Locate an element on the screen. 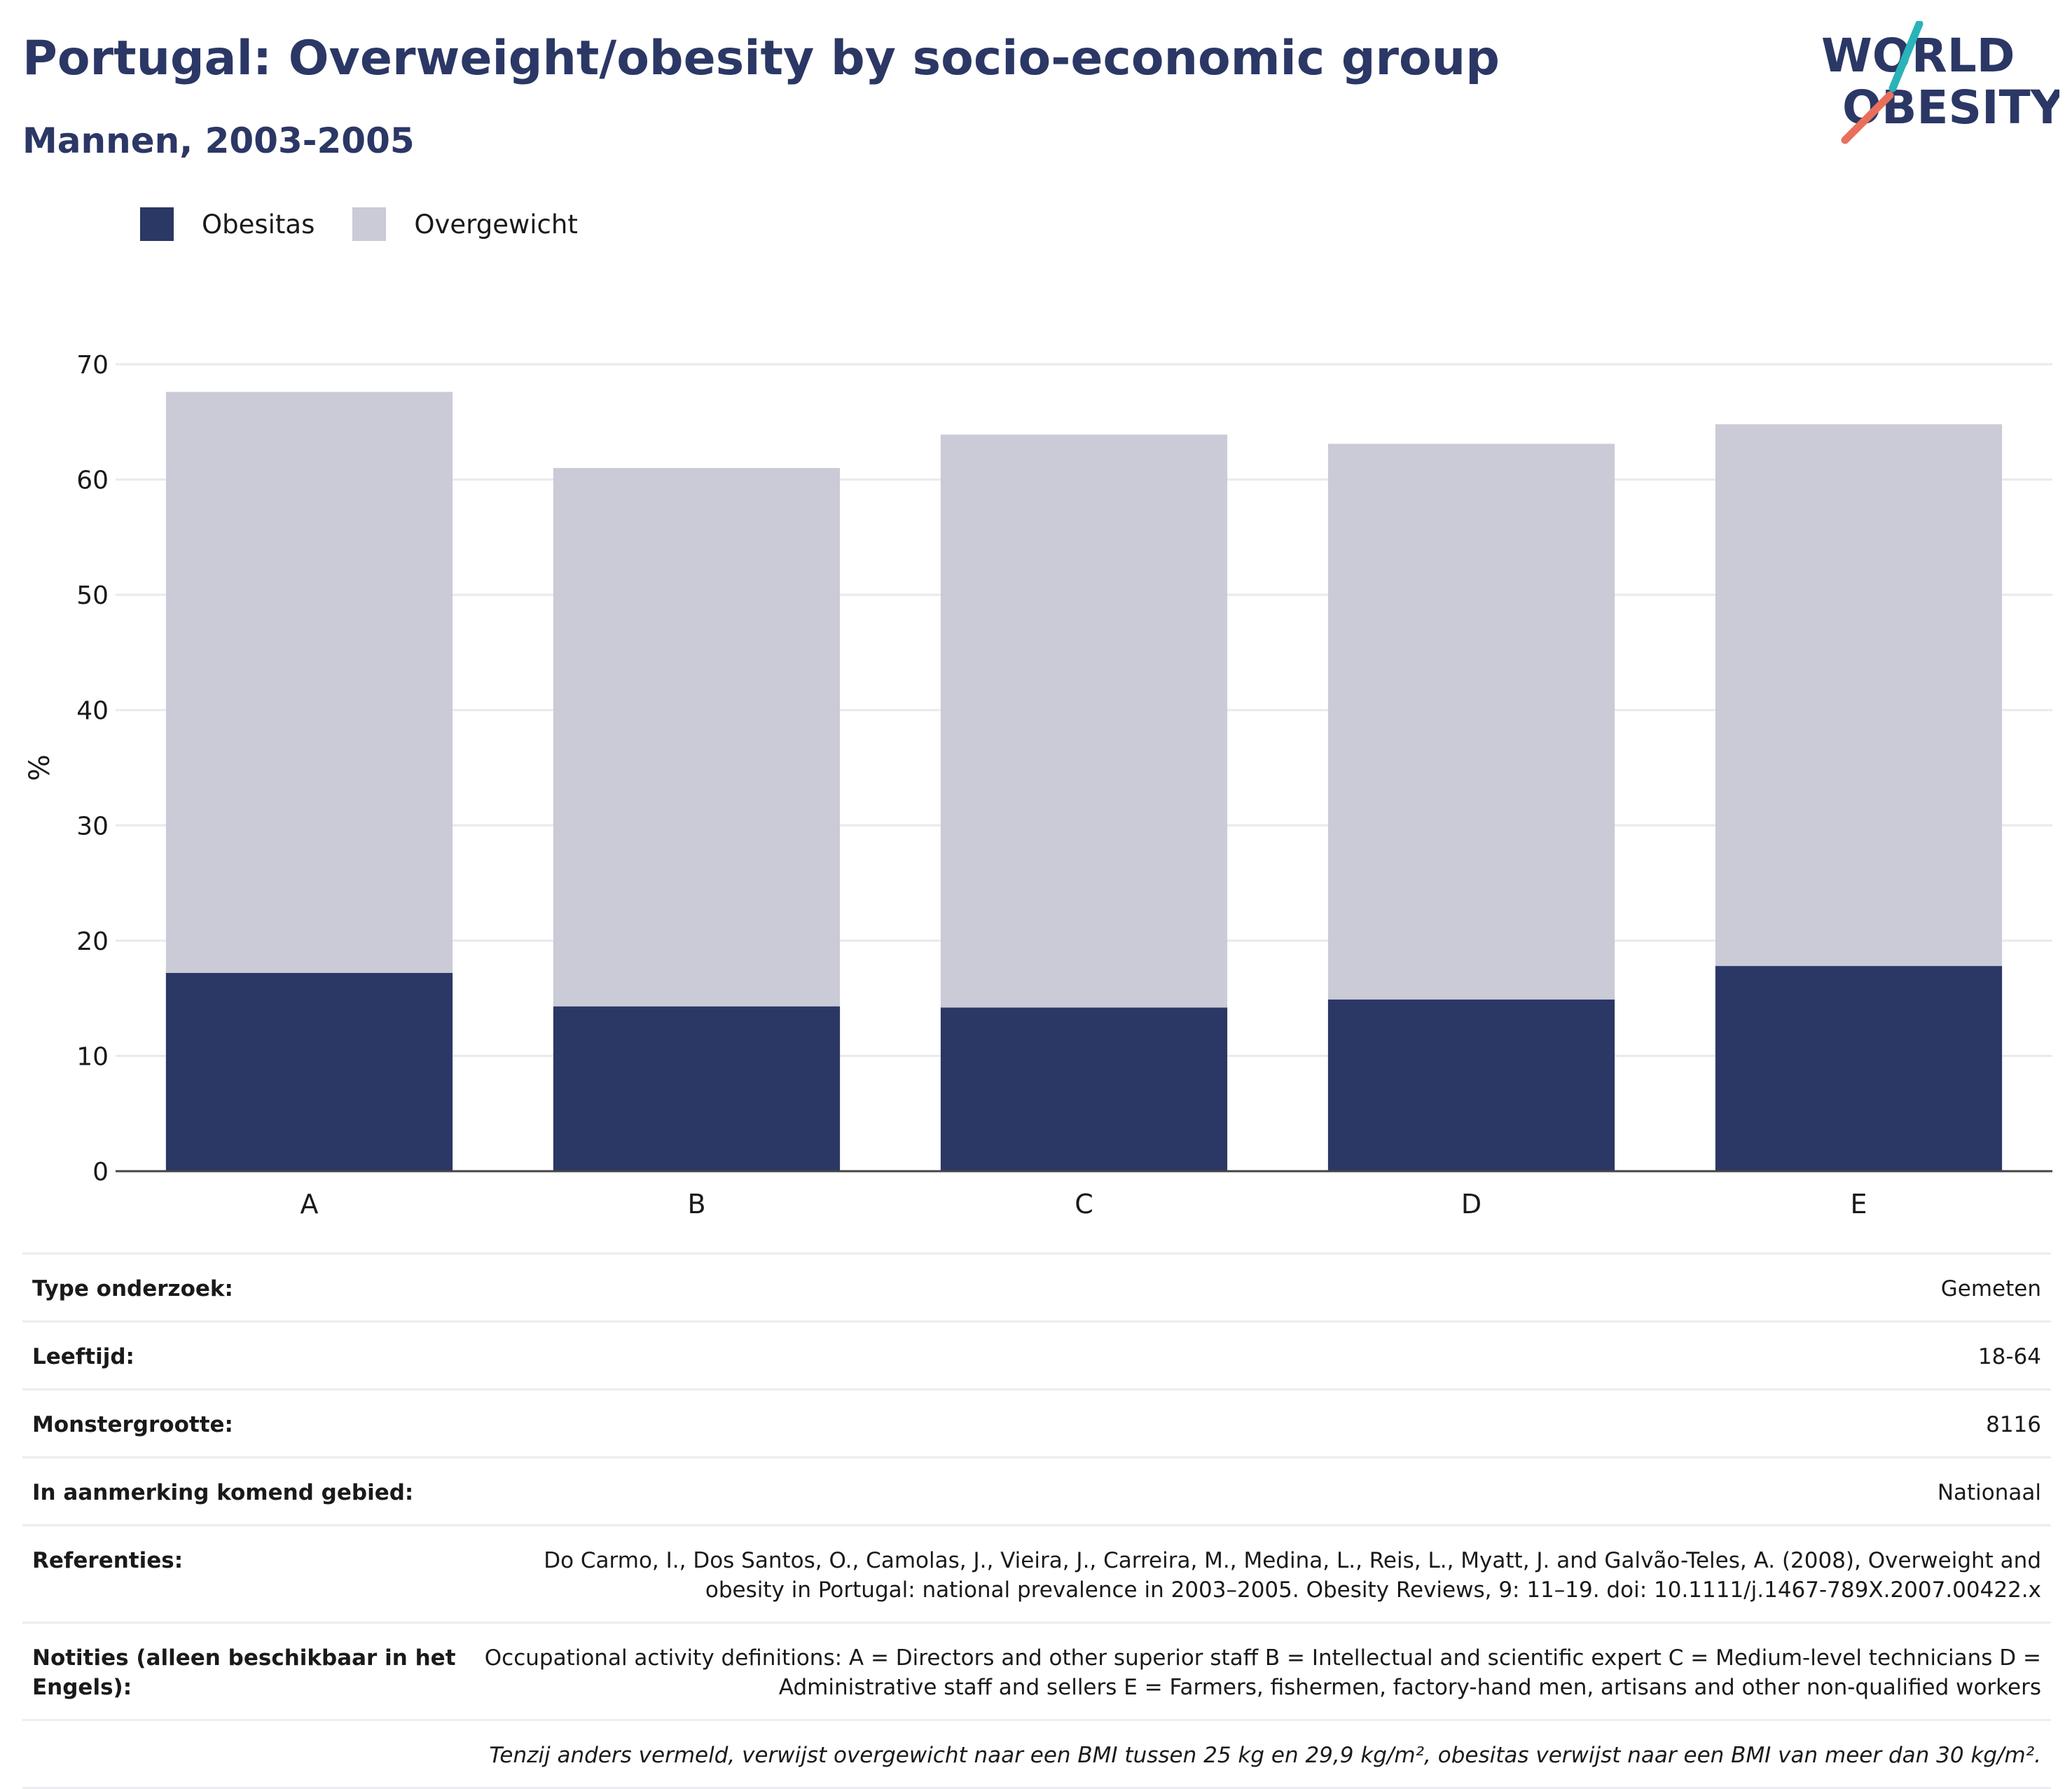 The width and height of the screenshot is (2072, 1789). x-tick-label: C is located at coordinates (1084, 1204).